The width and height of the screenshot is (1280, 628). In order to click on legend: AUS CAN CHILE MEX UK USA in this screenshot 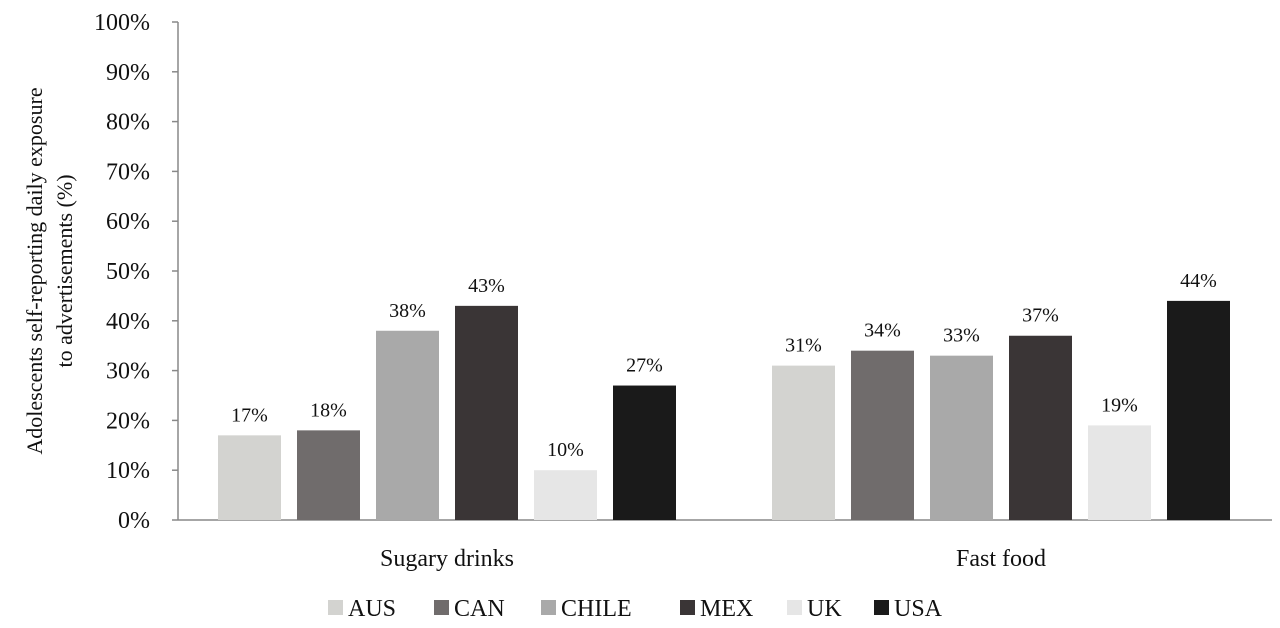, I will do `click(635, 609)`.